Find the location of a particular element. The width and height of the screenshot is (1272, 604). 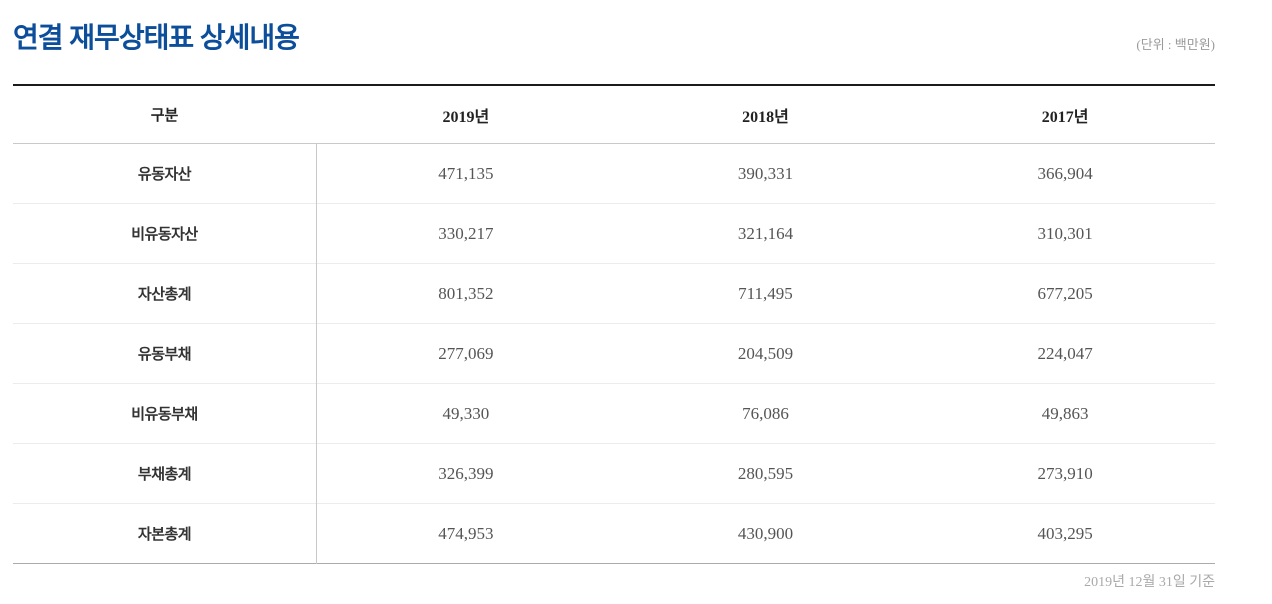

cell-value: 326,399 is located at coordinates (466, 473).